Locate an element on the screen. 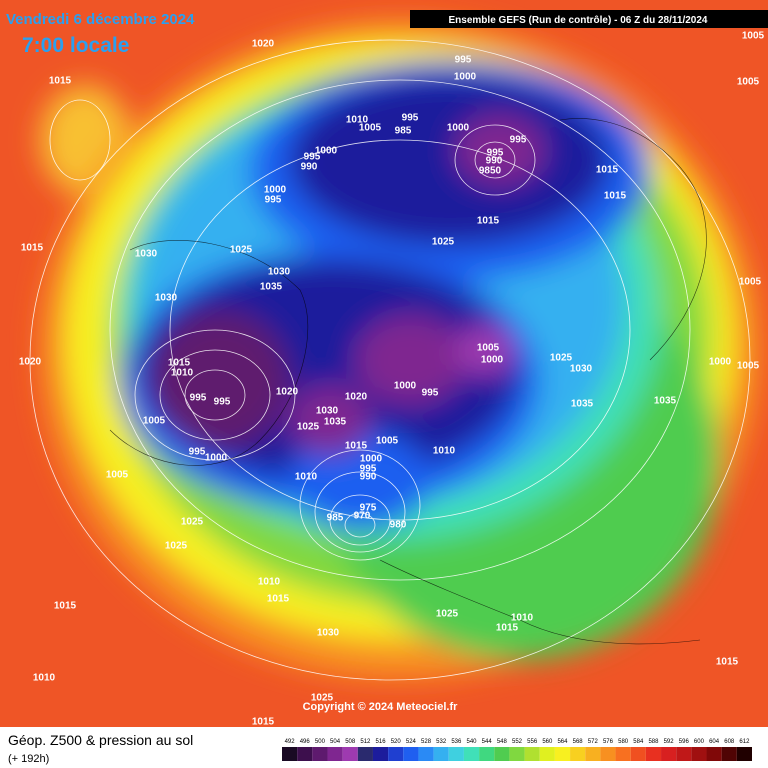 The height and width of the screenshot is (768, 768). isobar-label: 980 is located at coordinates (398, 525).